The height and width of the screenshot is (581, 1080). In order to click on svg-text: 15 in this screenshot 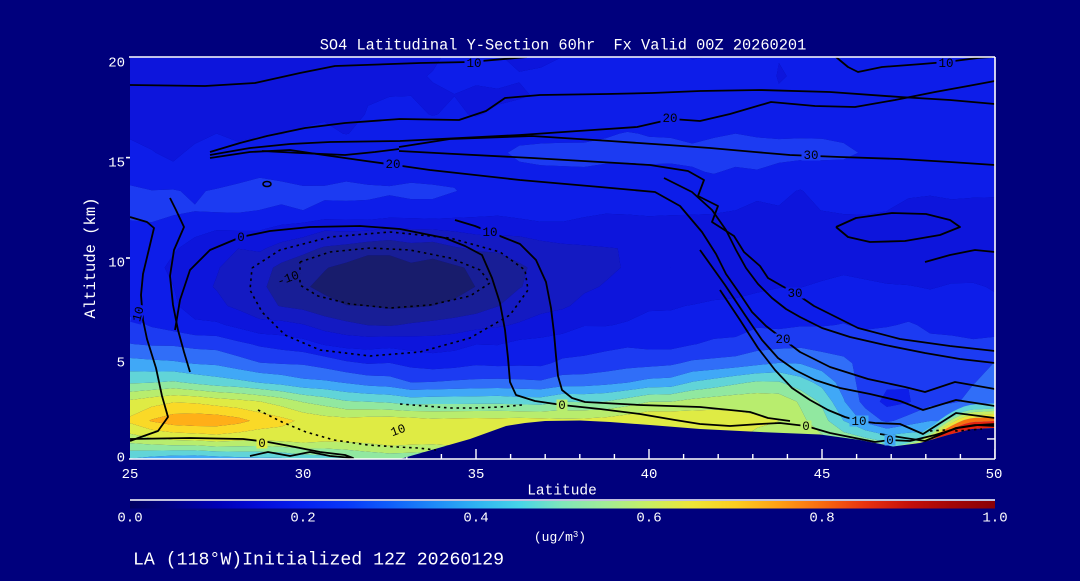, I will do `click(116, 164)`.